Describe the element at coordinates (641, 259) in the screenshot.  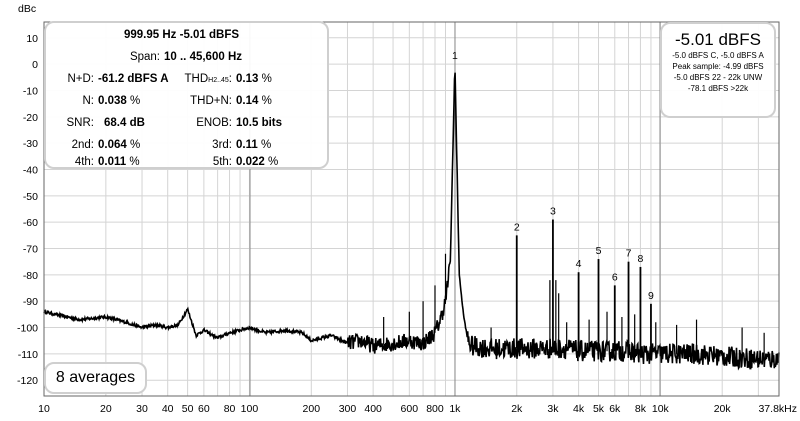
I see `harmonic-label: 8` at that location.